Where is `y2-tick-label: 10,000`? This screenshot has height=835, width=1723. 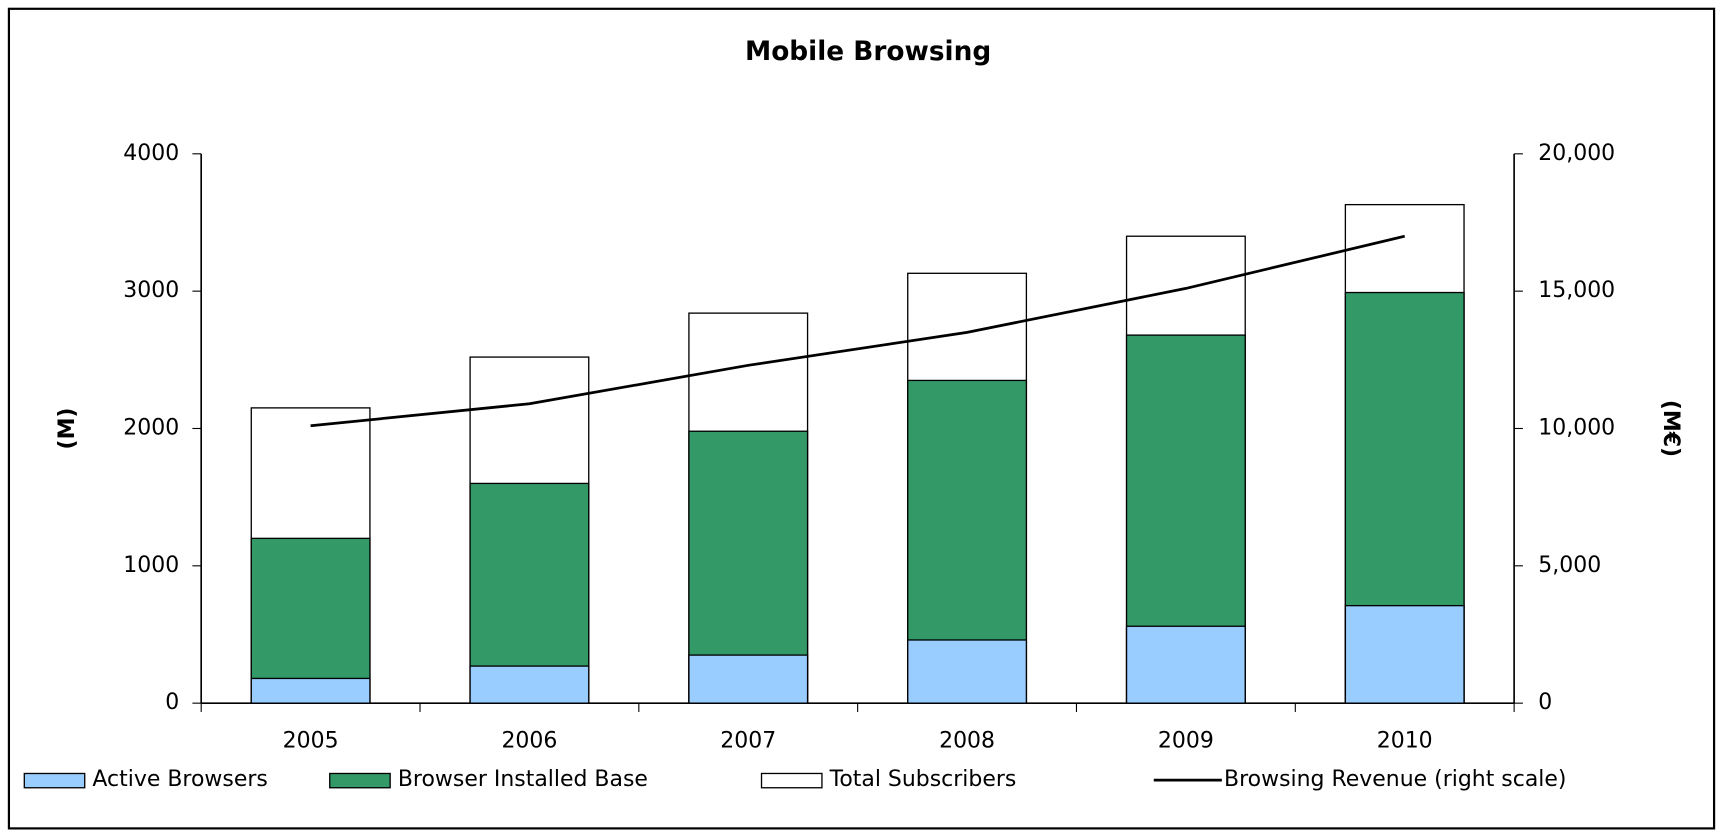 y2-tick-label: 10,000 is located at coordinates (1576, 427).